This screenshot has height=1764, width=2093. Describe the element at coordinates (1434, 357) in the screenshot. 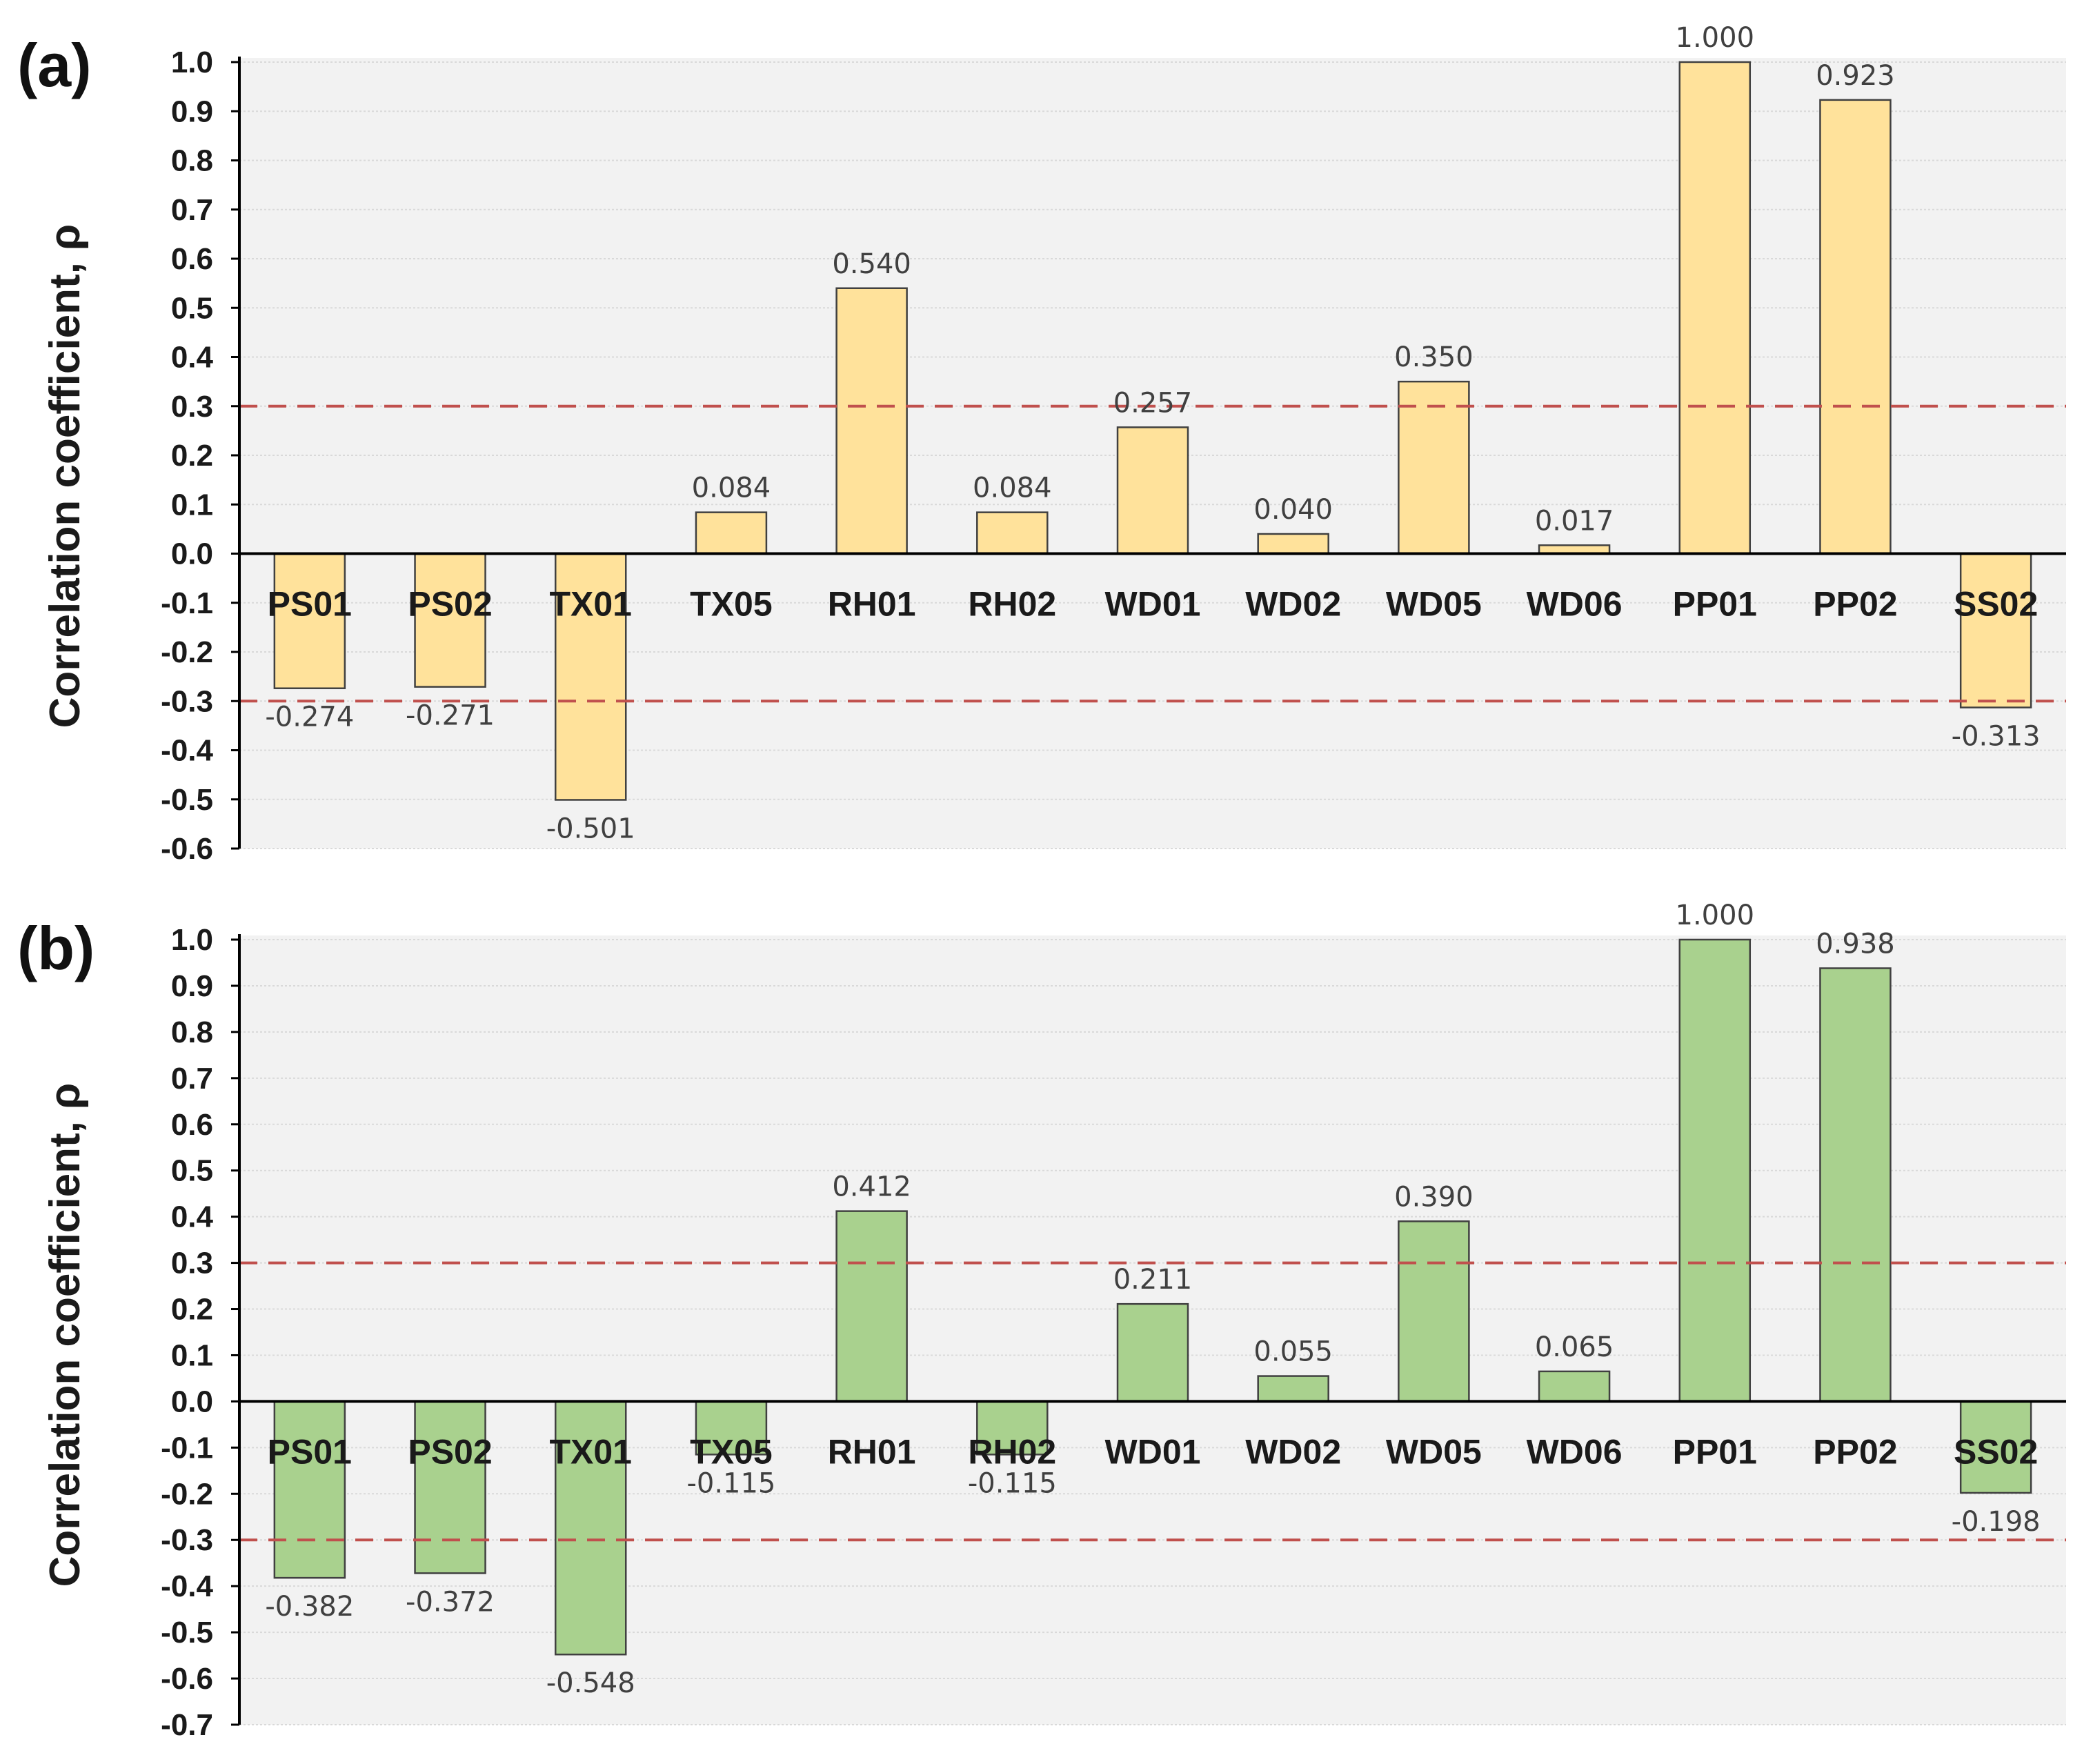

I see `value-label: 0.350` at that location.